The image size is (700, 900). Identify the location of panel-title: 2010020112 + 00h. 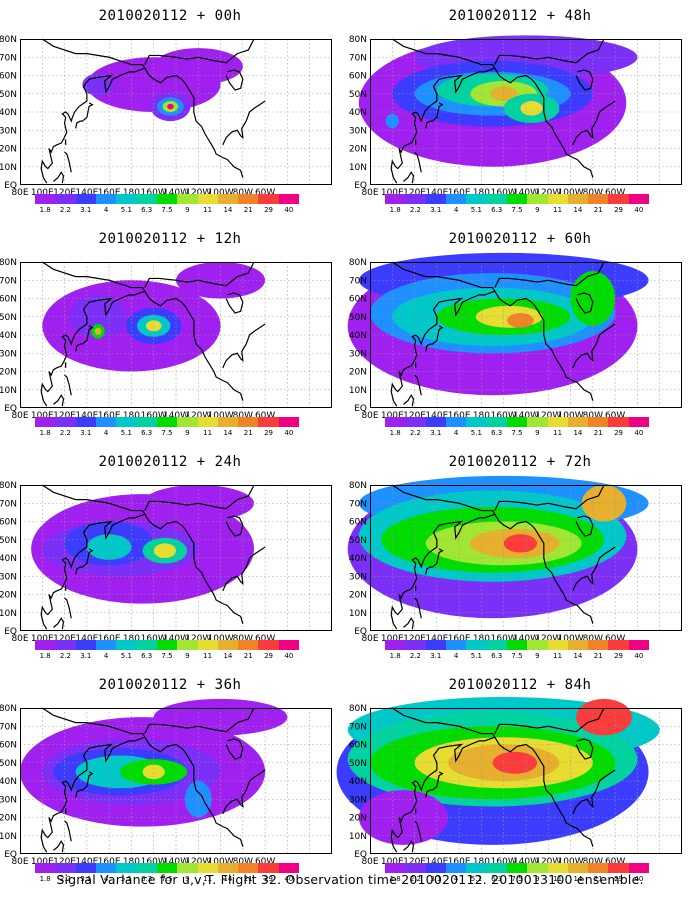
(170, 16).